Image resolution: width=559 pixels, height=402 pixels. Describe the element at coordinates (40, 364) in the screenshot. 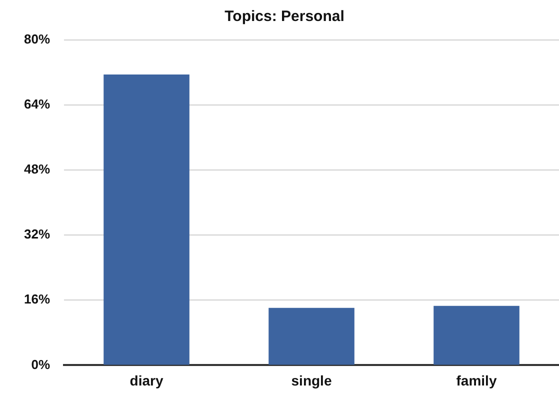

I see `y-tick-label: 0%` at that location.